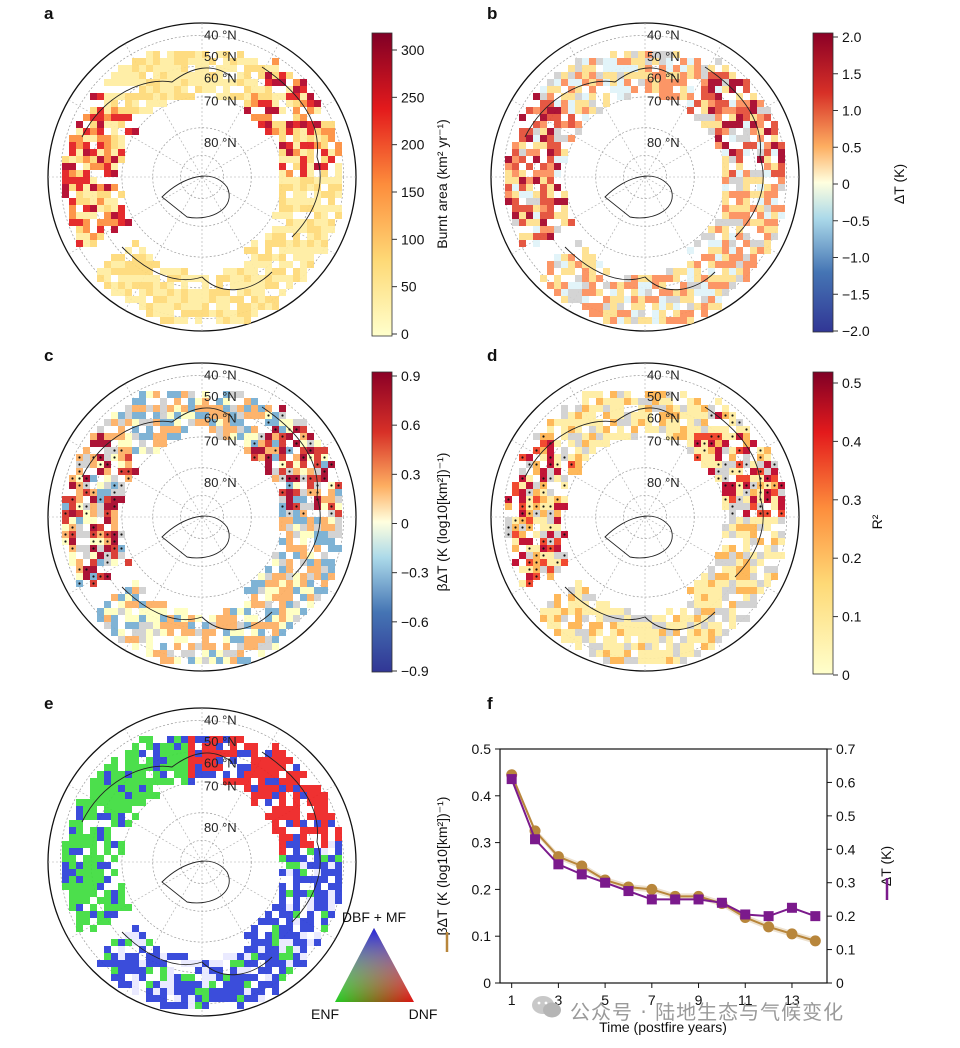 The image size is (960, 1048). What do you see at coordinates (413, 97) in the screenshot?
I see `colorbar-tick-label: 250` at bounding box center [413, 97].